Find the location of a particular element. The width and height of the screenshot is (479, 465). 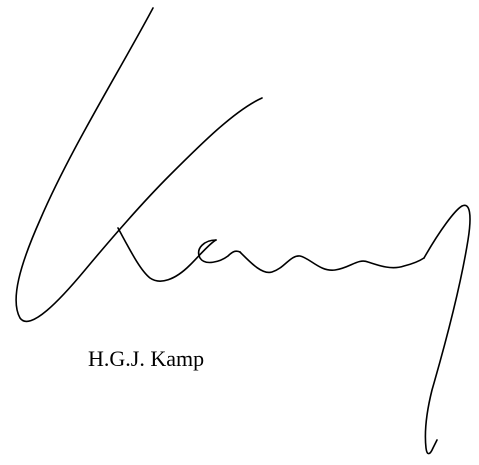

signer-name: H.G.J. Kamp is located at coordinates (146, 358).